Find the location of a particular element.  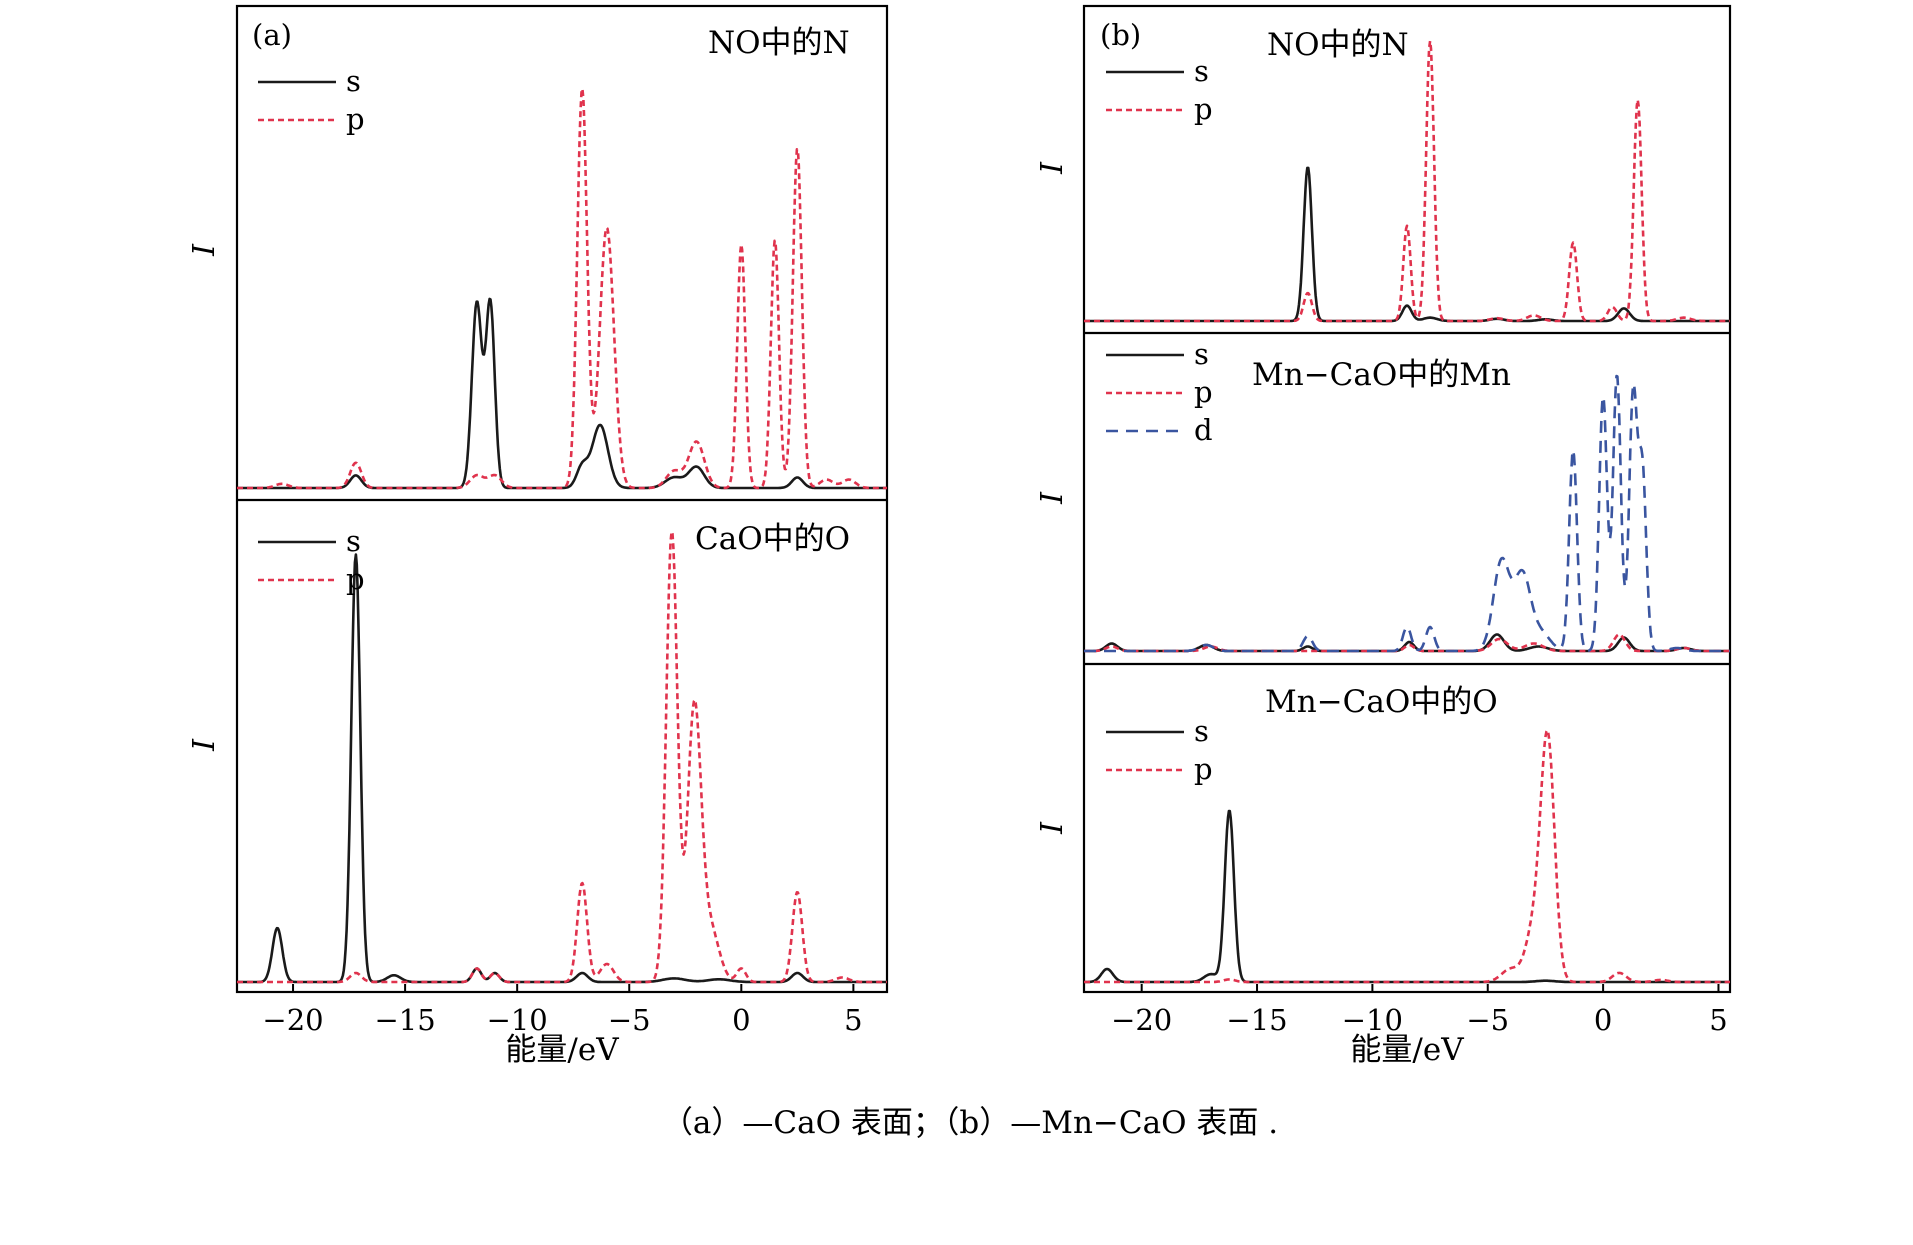

panel-0-legend-label-p: p is located at coordinates (355, 119).